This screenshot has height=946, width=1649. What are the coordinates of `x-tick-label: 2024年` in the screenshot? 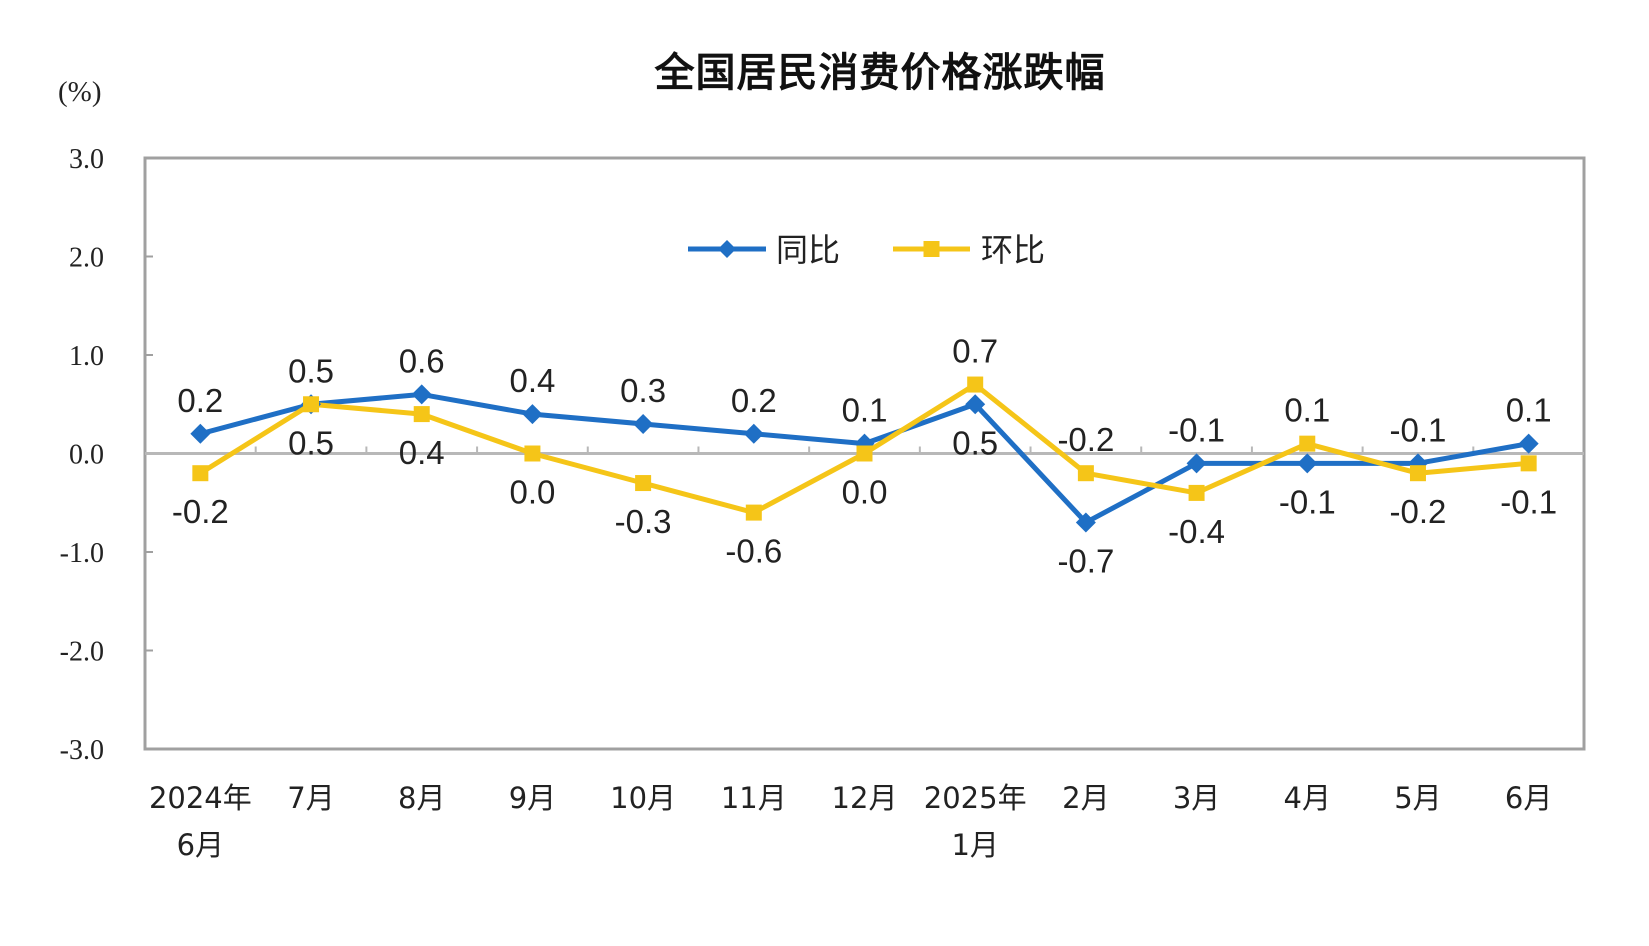 It's located at (200, 798).